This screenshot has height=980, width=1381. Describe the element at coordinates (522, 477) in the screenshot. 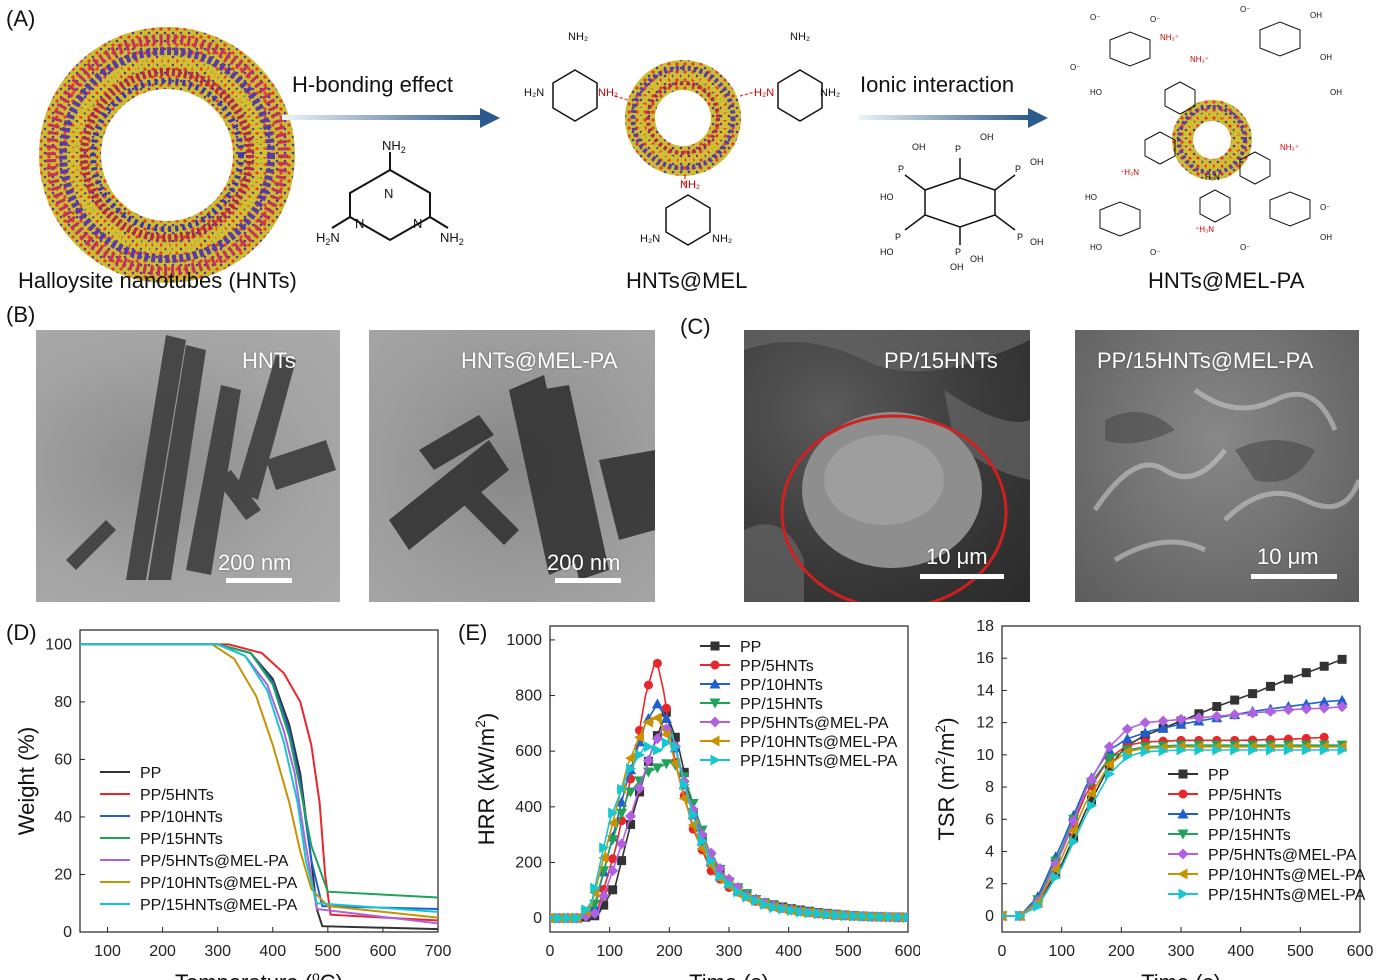

I see `tem-mel-pa-tubes` at that location.